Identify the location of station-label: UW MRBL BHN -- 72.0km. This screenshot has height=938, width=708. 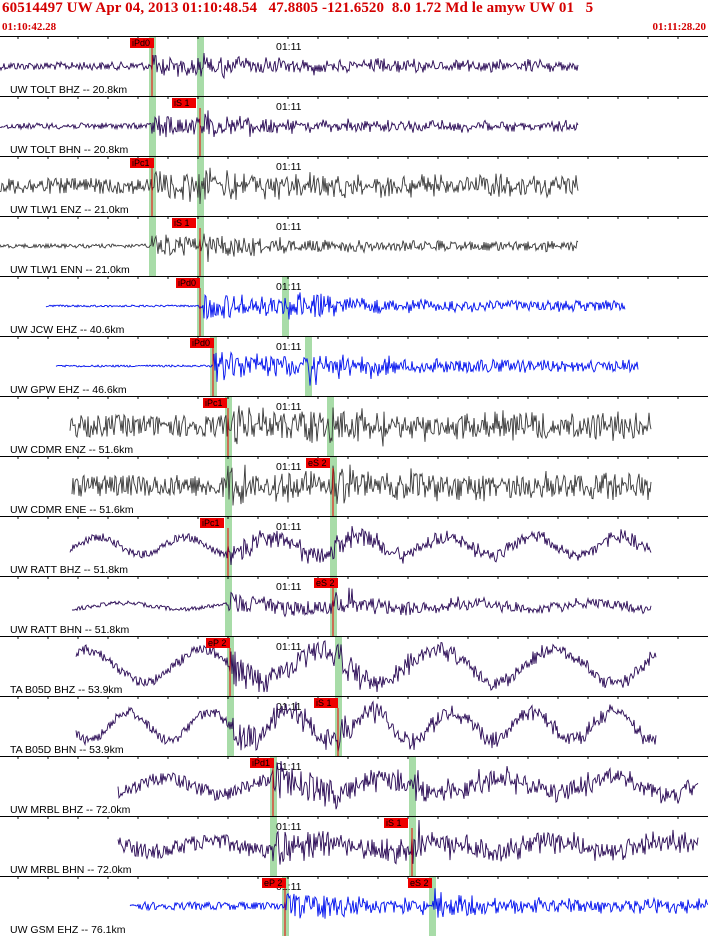
(71, 870).